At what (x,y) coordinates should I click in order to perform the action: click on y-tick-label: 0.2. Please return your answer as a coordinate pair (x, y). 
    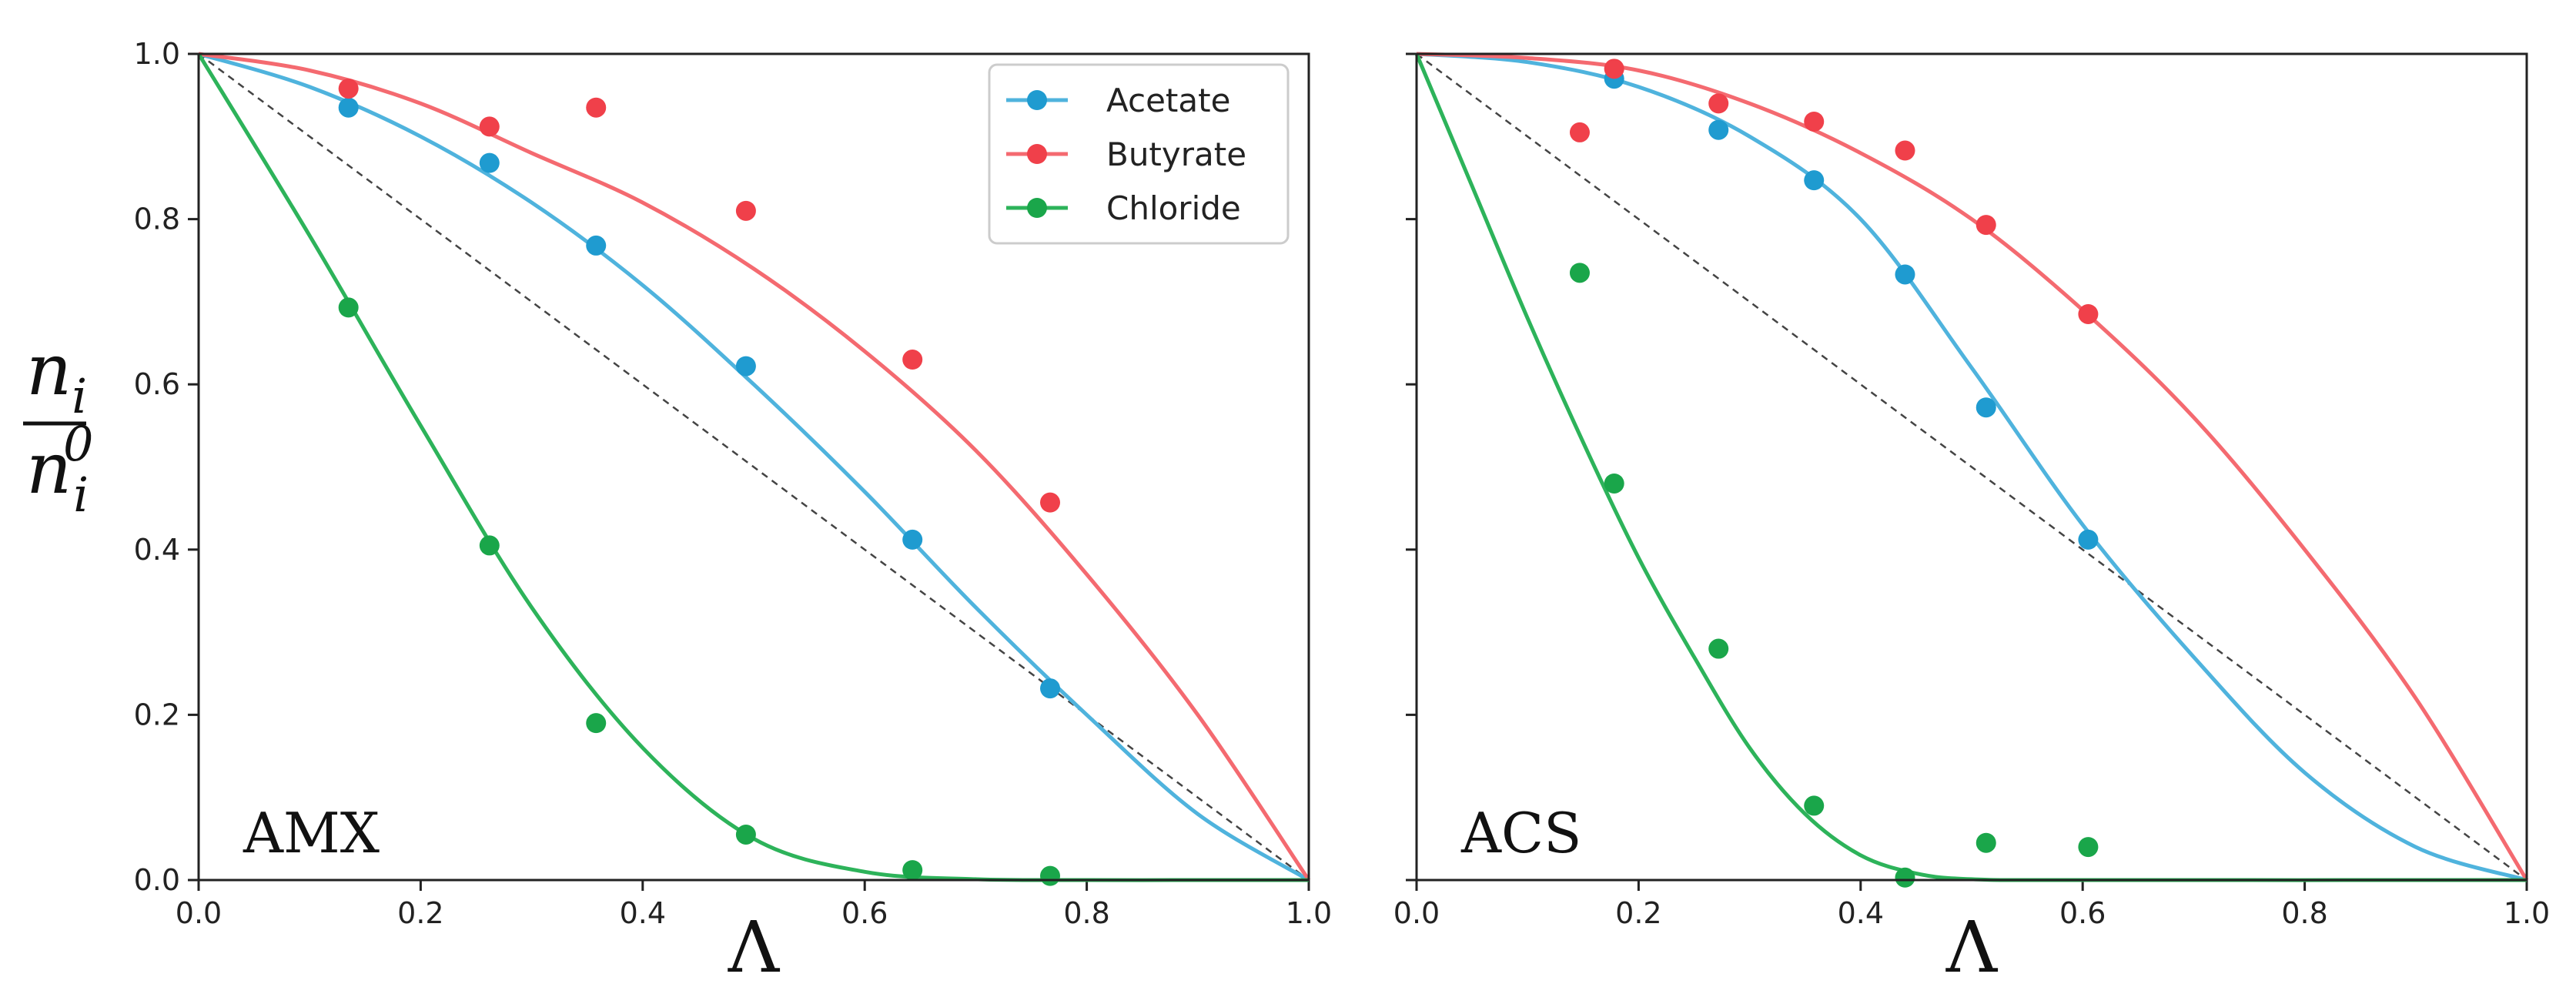
    Looking at the image, I should click on (157, 714).